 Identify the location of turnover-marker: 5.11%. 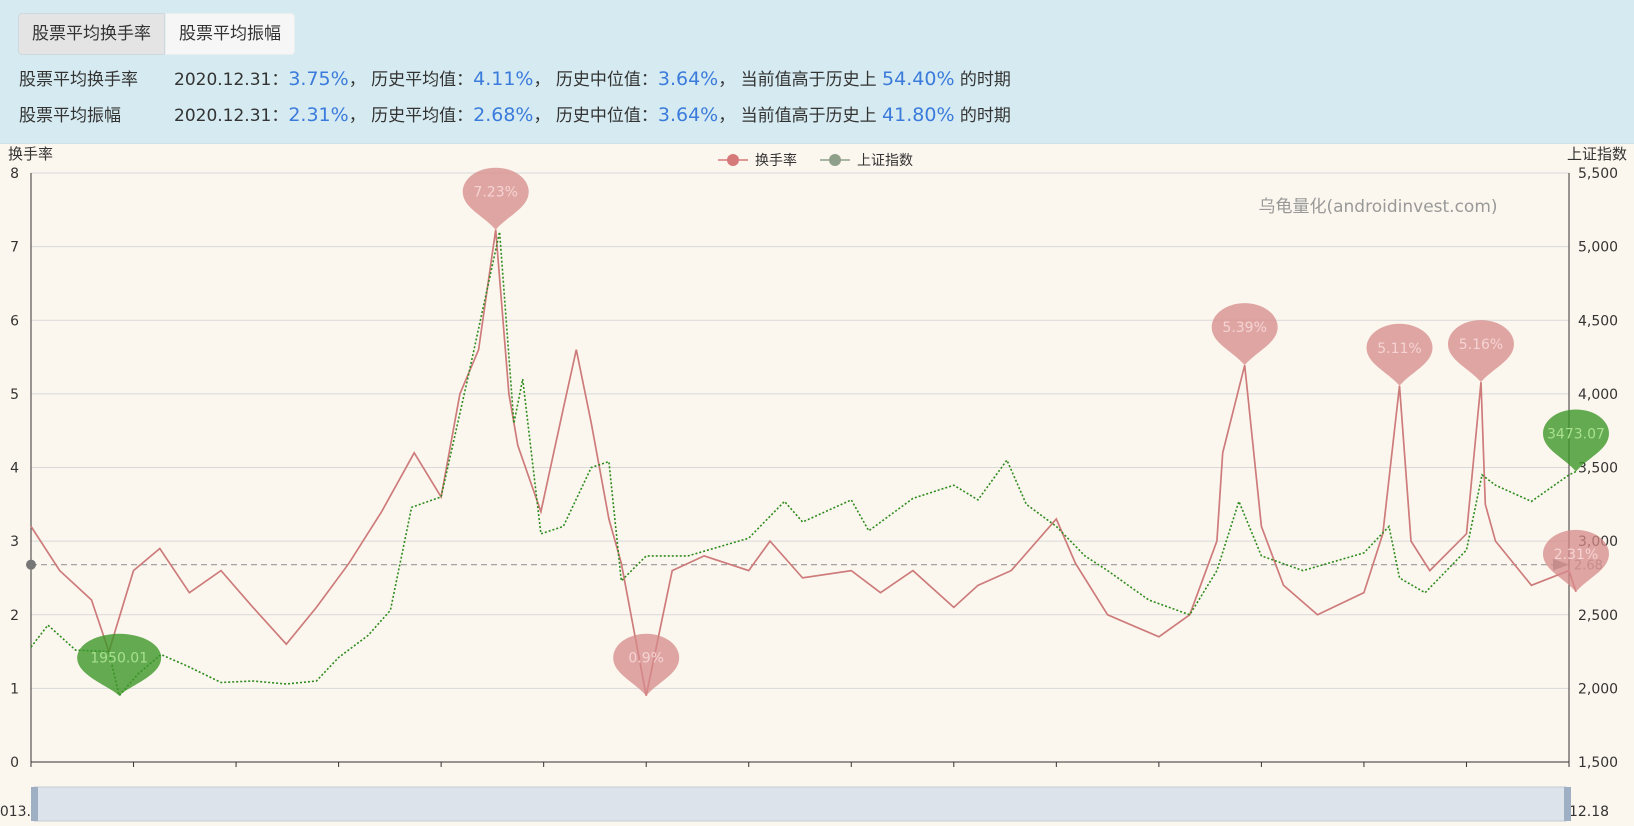
(1399, 354).